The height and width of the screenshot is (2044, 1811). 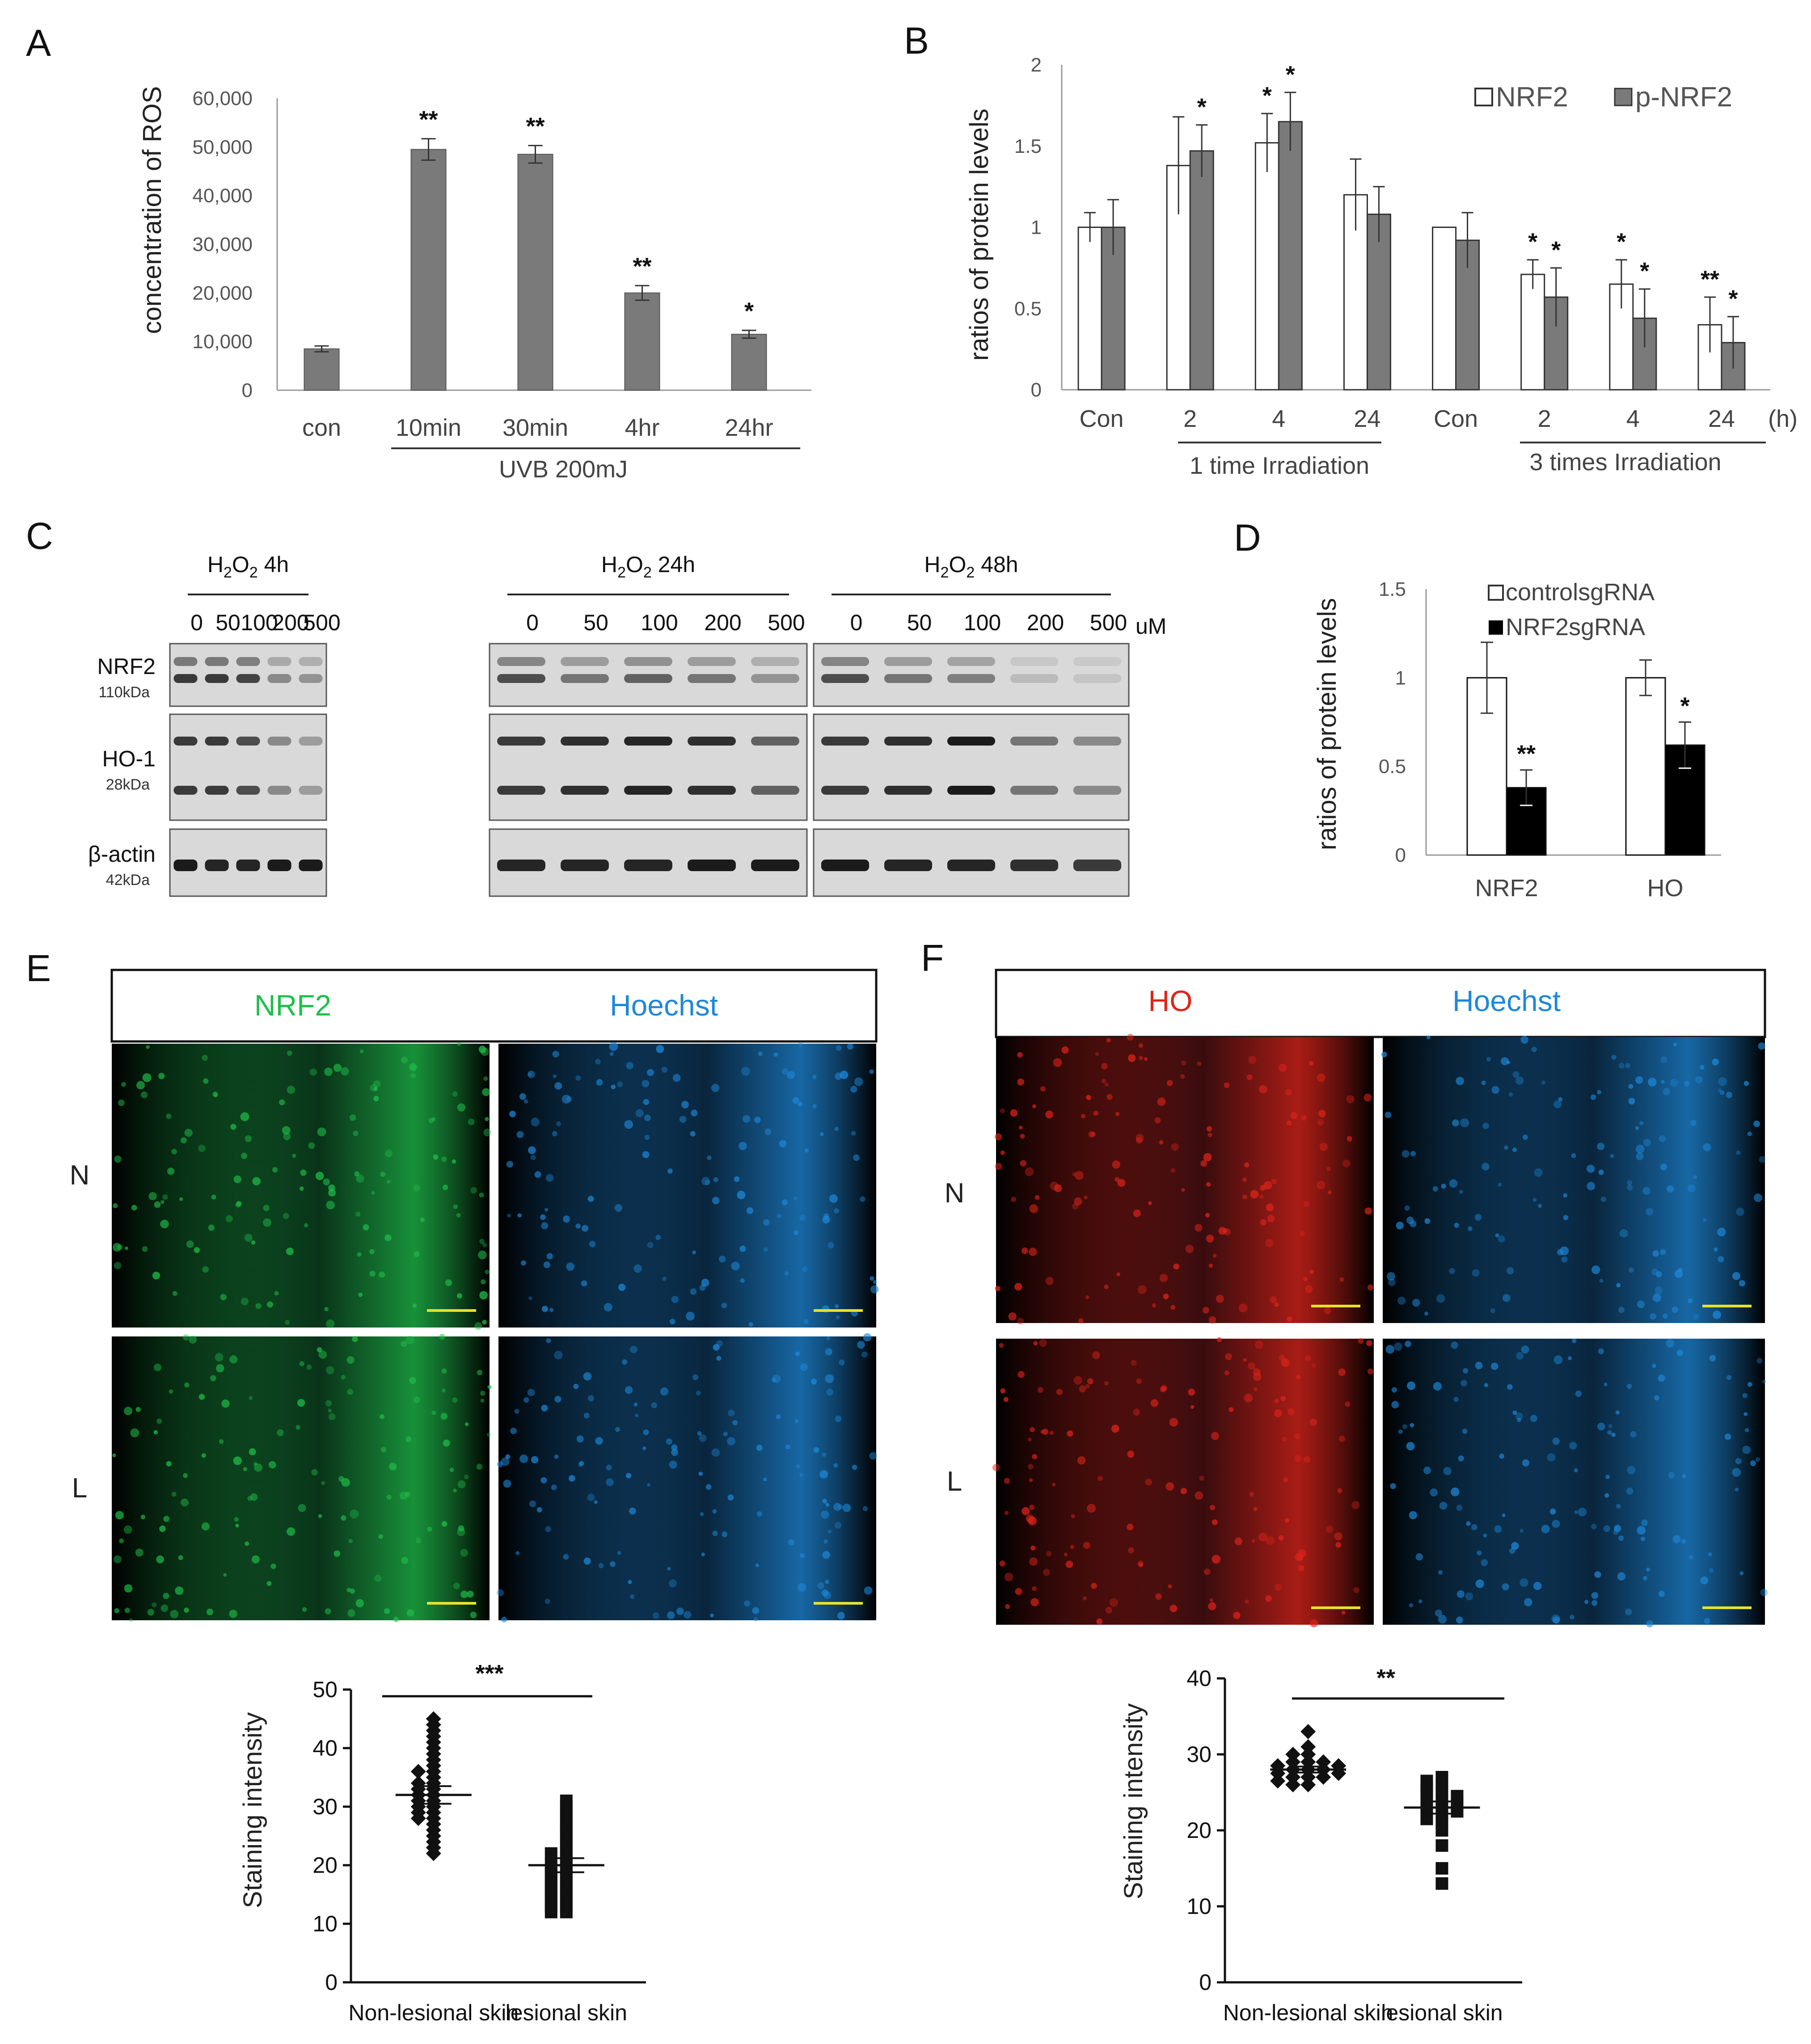 I want to click on Fscatter-point-diamond, so click(x=1293, y=1784).